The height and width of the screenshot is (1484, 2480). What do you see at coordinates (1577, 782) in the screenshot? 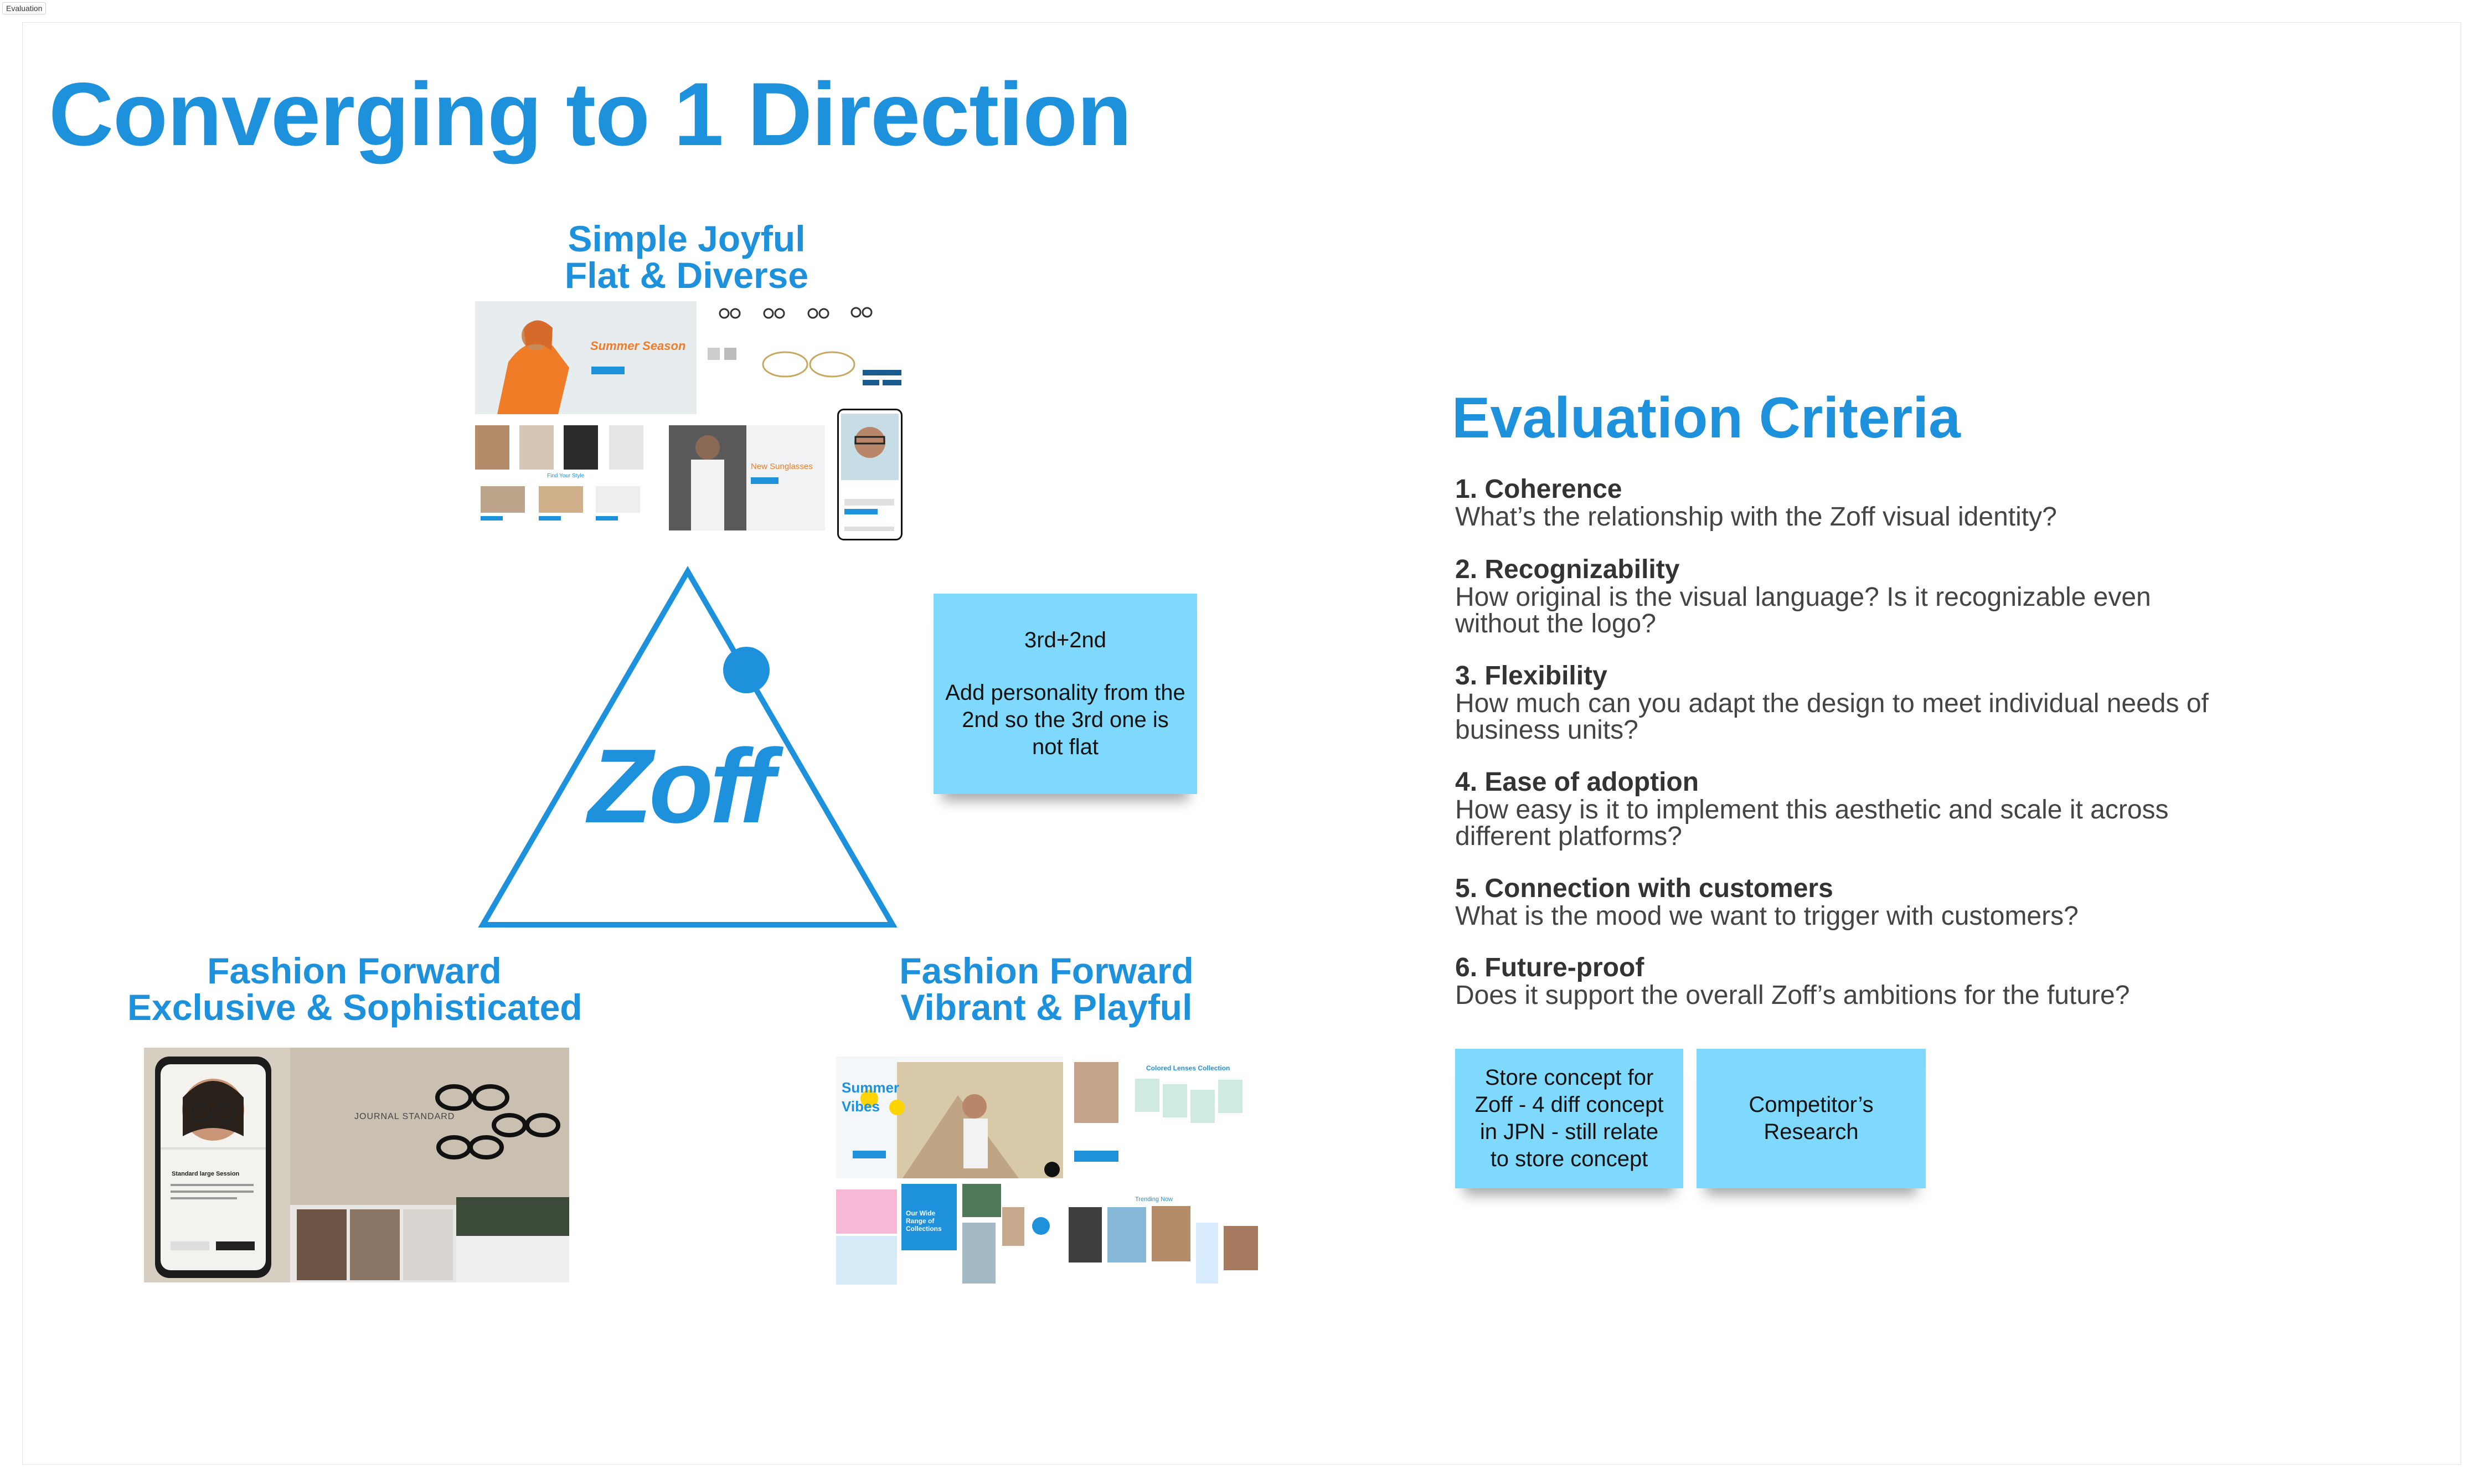
I see `criterion-heading: 4. Ease of adoption` at bounding box center [1577, 782].